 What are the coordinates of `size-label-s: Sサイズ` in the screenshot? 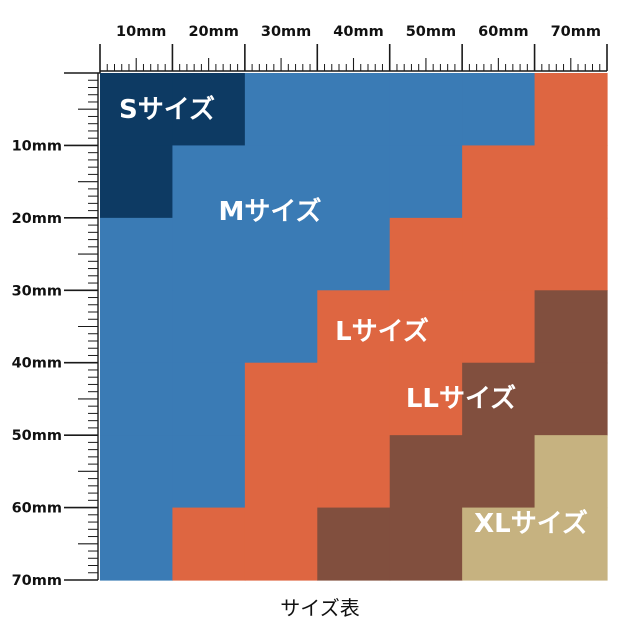 It's located at (167, 109).